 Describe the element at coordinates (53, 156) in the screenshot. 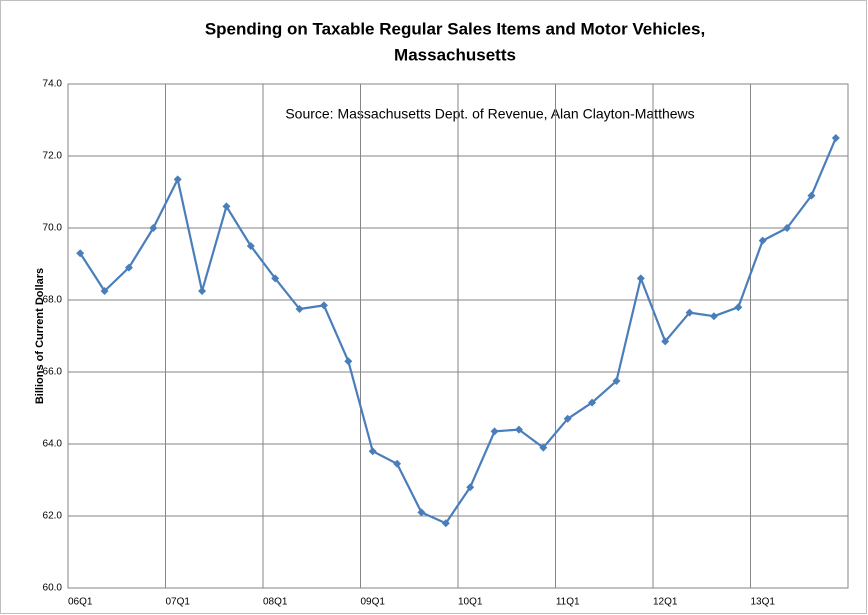

I see `y-tick-label: 72.0` at that location.